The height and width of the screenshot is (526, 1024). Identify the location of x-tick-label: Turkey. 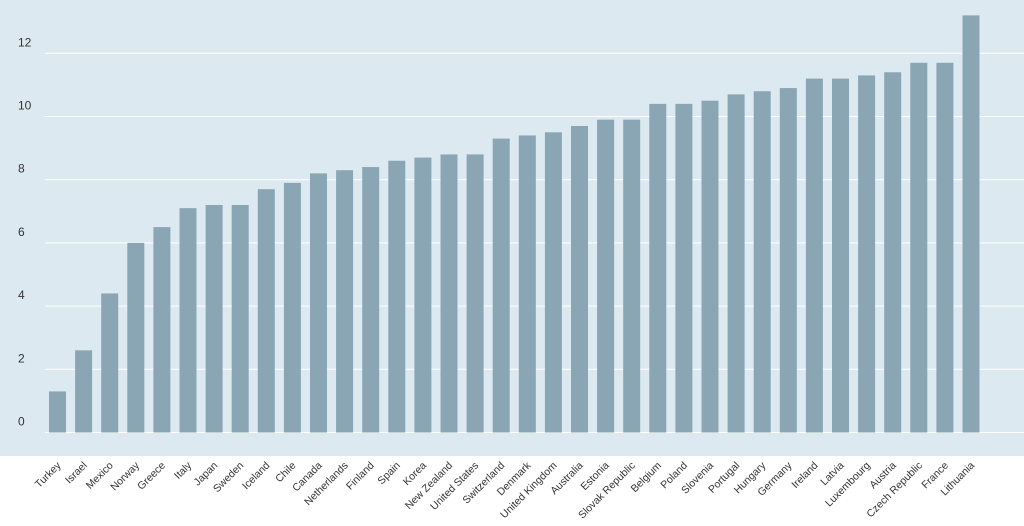
(48, 474).